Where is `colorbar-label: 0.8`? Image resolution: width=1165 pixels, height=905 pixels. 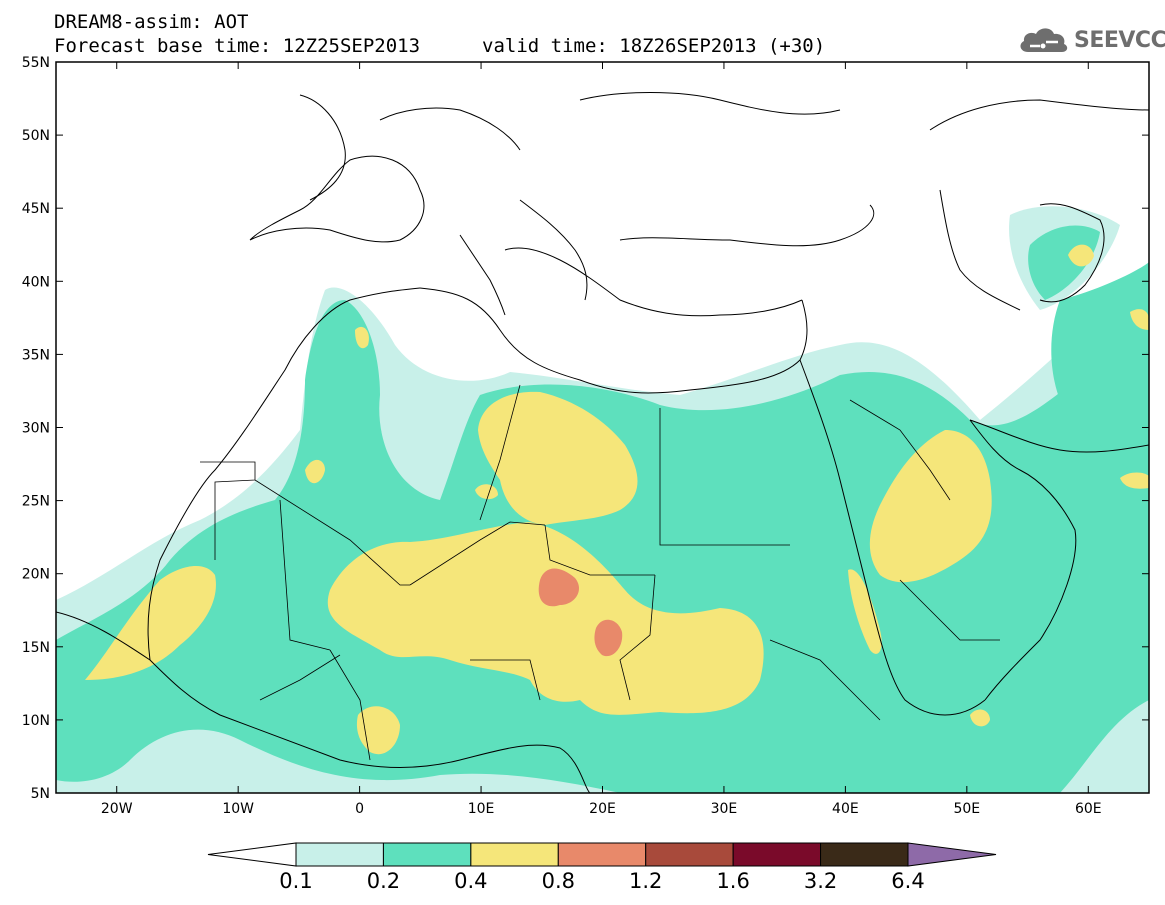 colorbar-label: 0.8 is located at coordinates (558, 881).